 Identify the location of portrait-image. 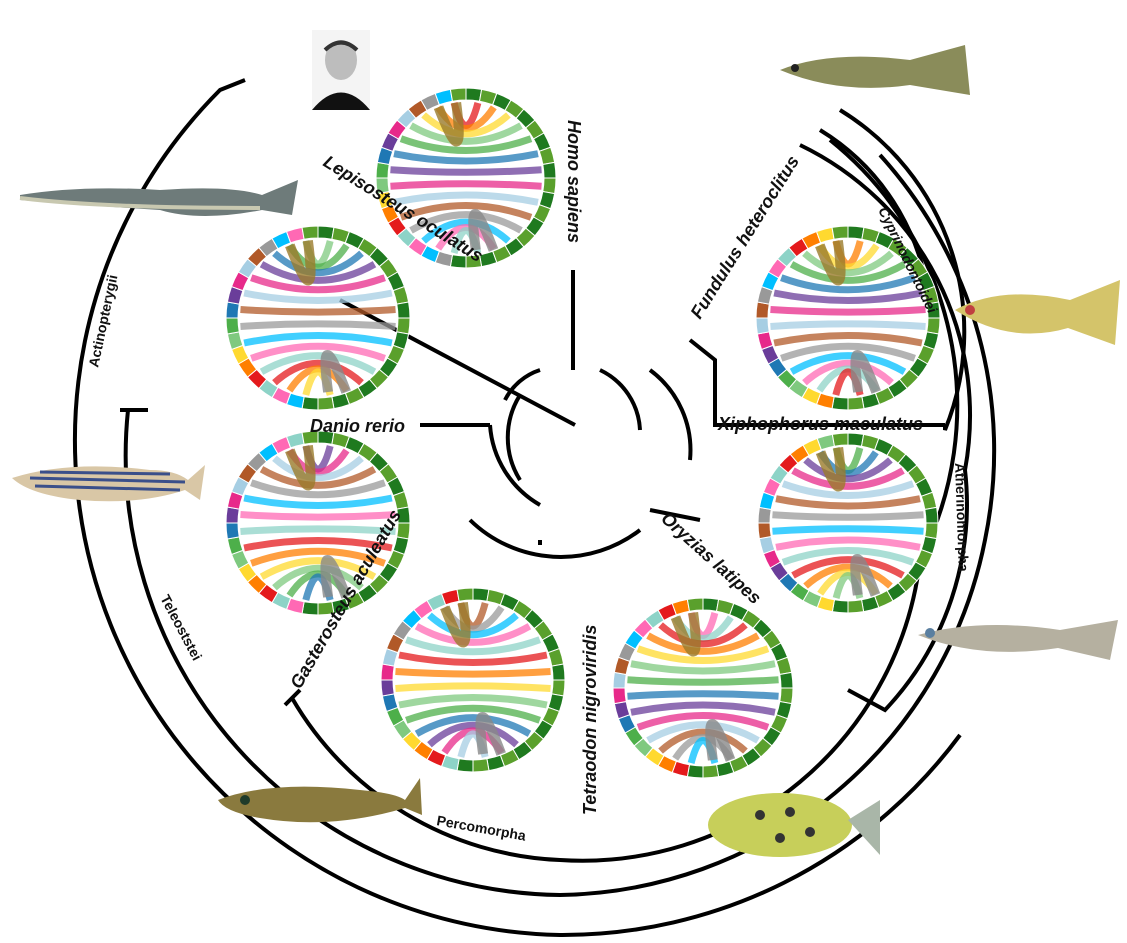
(341, 70).